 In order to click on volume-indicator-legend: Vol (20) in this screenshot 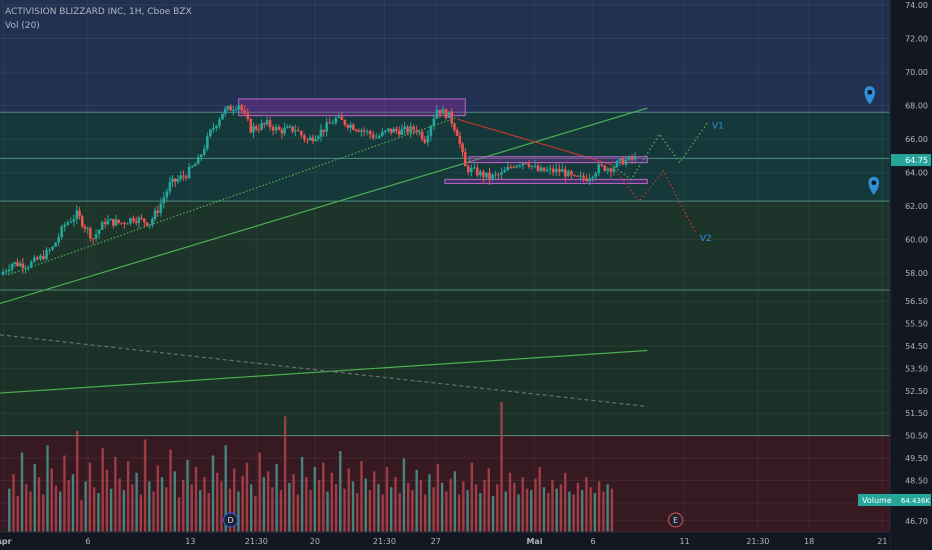, I will do `click(22, 26)`.